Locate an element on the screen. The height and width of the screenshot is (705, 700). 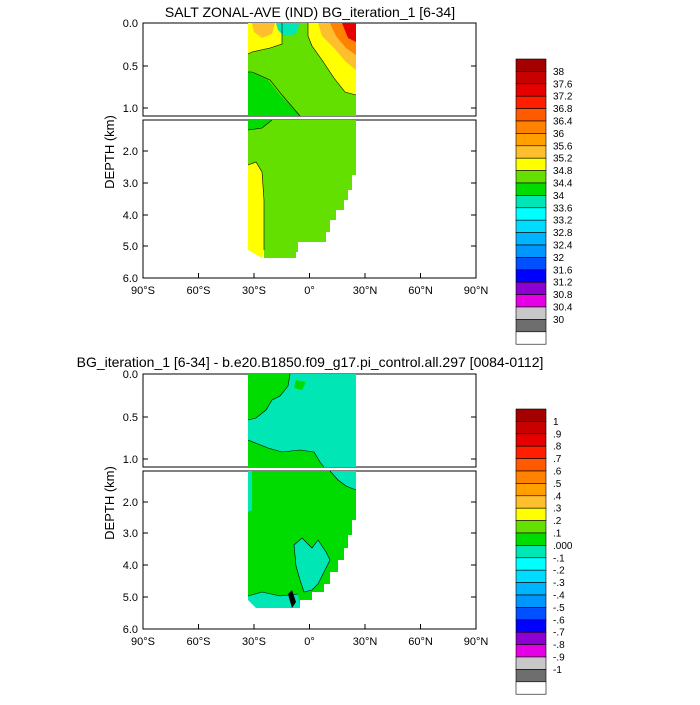
p2-xtick-3: 0° is located at coordinates (309, 642).